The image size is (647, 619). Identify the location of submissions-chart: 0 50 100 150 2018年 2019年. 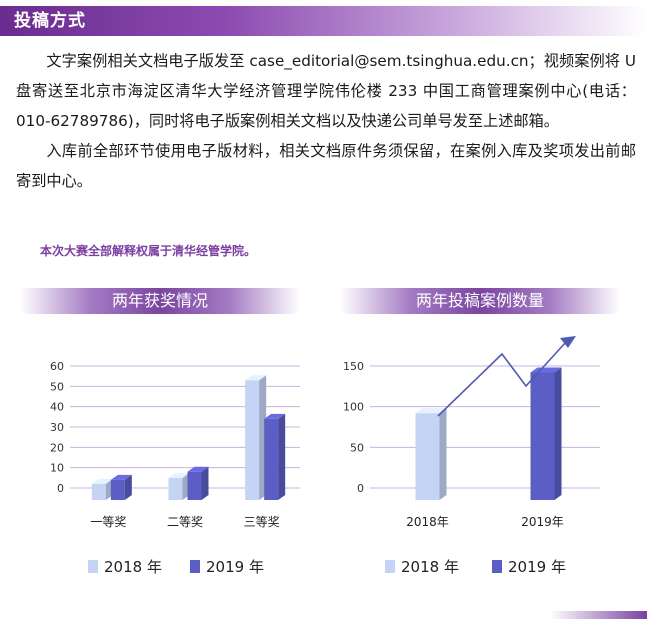
(471, 432).